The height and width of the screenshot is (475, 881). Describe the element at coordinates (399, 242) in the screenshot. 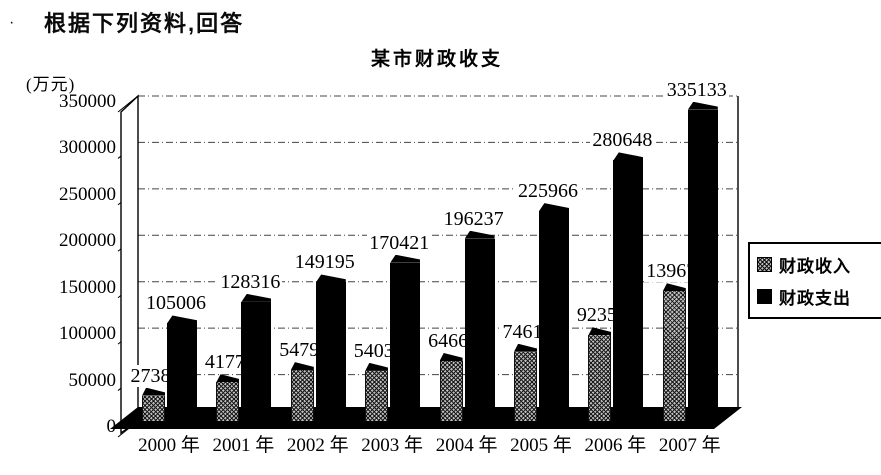

I see `bar-value-label: 170421` at that location.